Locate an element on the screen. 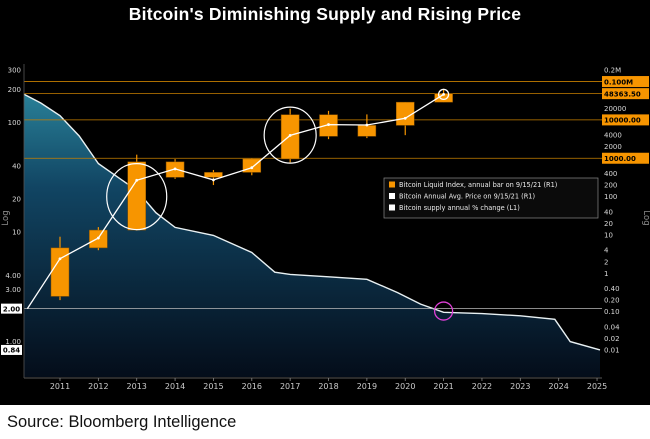 The image size is (650, 439). left-axis-label: 10 is located at coordinates (16, 232).